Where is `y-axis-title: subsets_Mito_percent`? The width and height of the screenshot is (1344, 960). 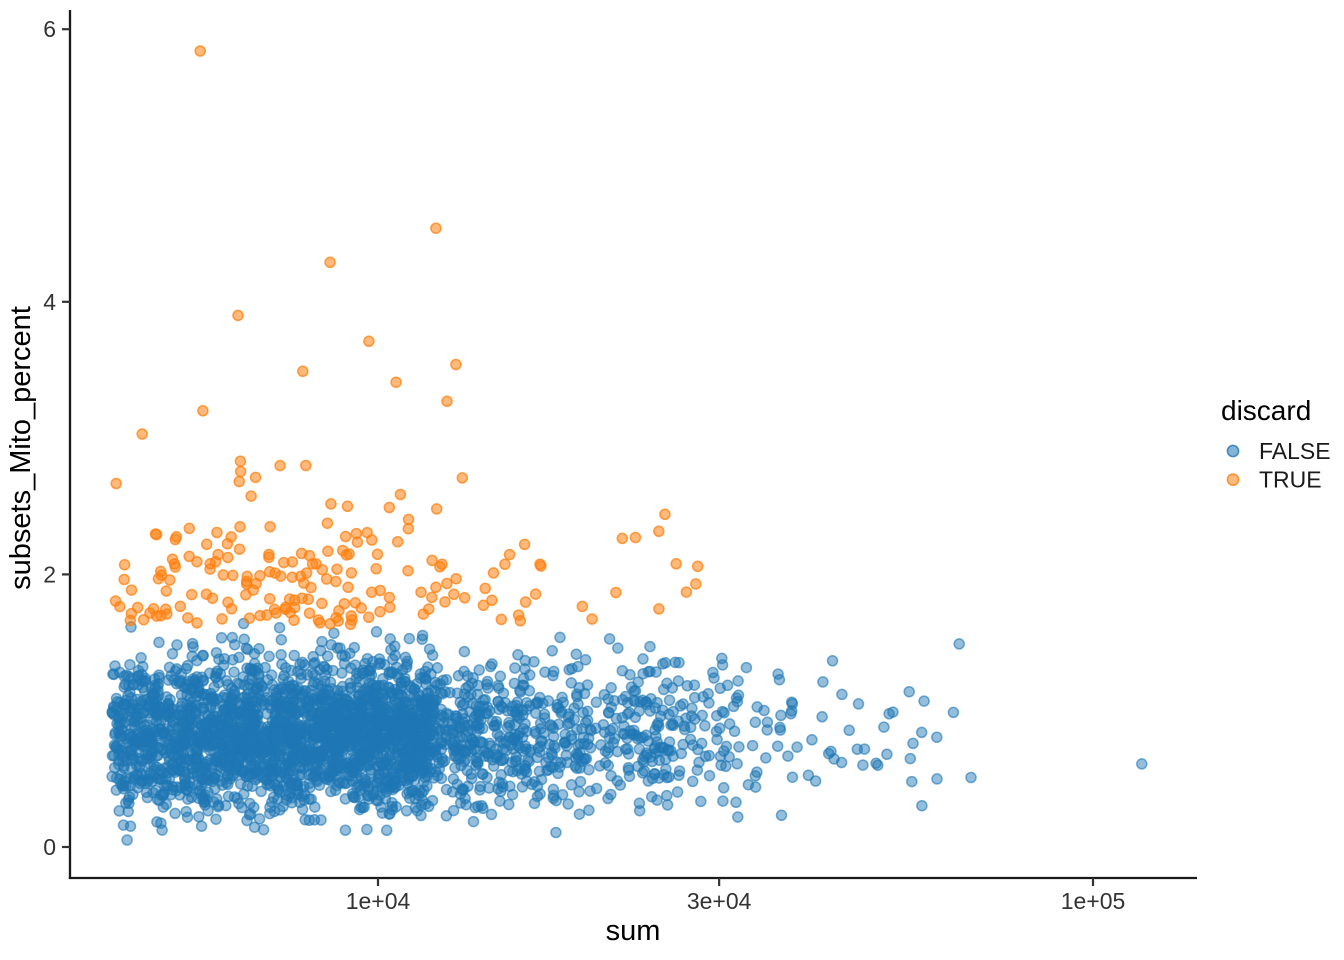 y-axis-title: subsets_Mito_percent is located at coordinates (21, 448).